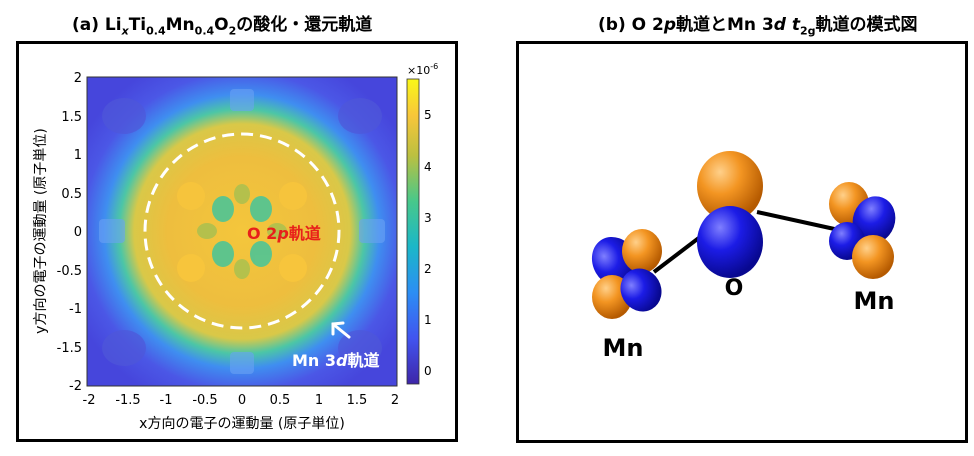 The width and height of the screenshot is (974, 456). What do you see at coordinates (78, 232) in the screenshot?
I see `y-tick: 0` at bounding box center [78, 232].